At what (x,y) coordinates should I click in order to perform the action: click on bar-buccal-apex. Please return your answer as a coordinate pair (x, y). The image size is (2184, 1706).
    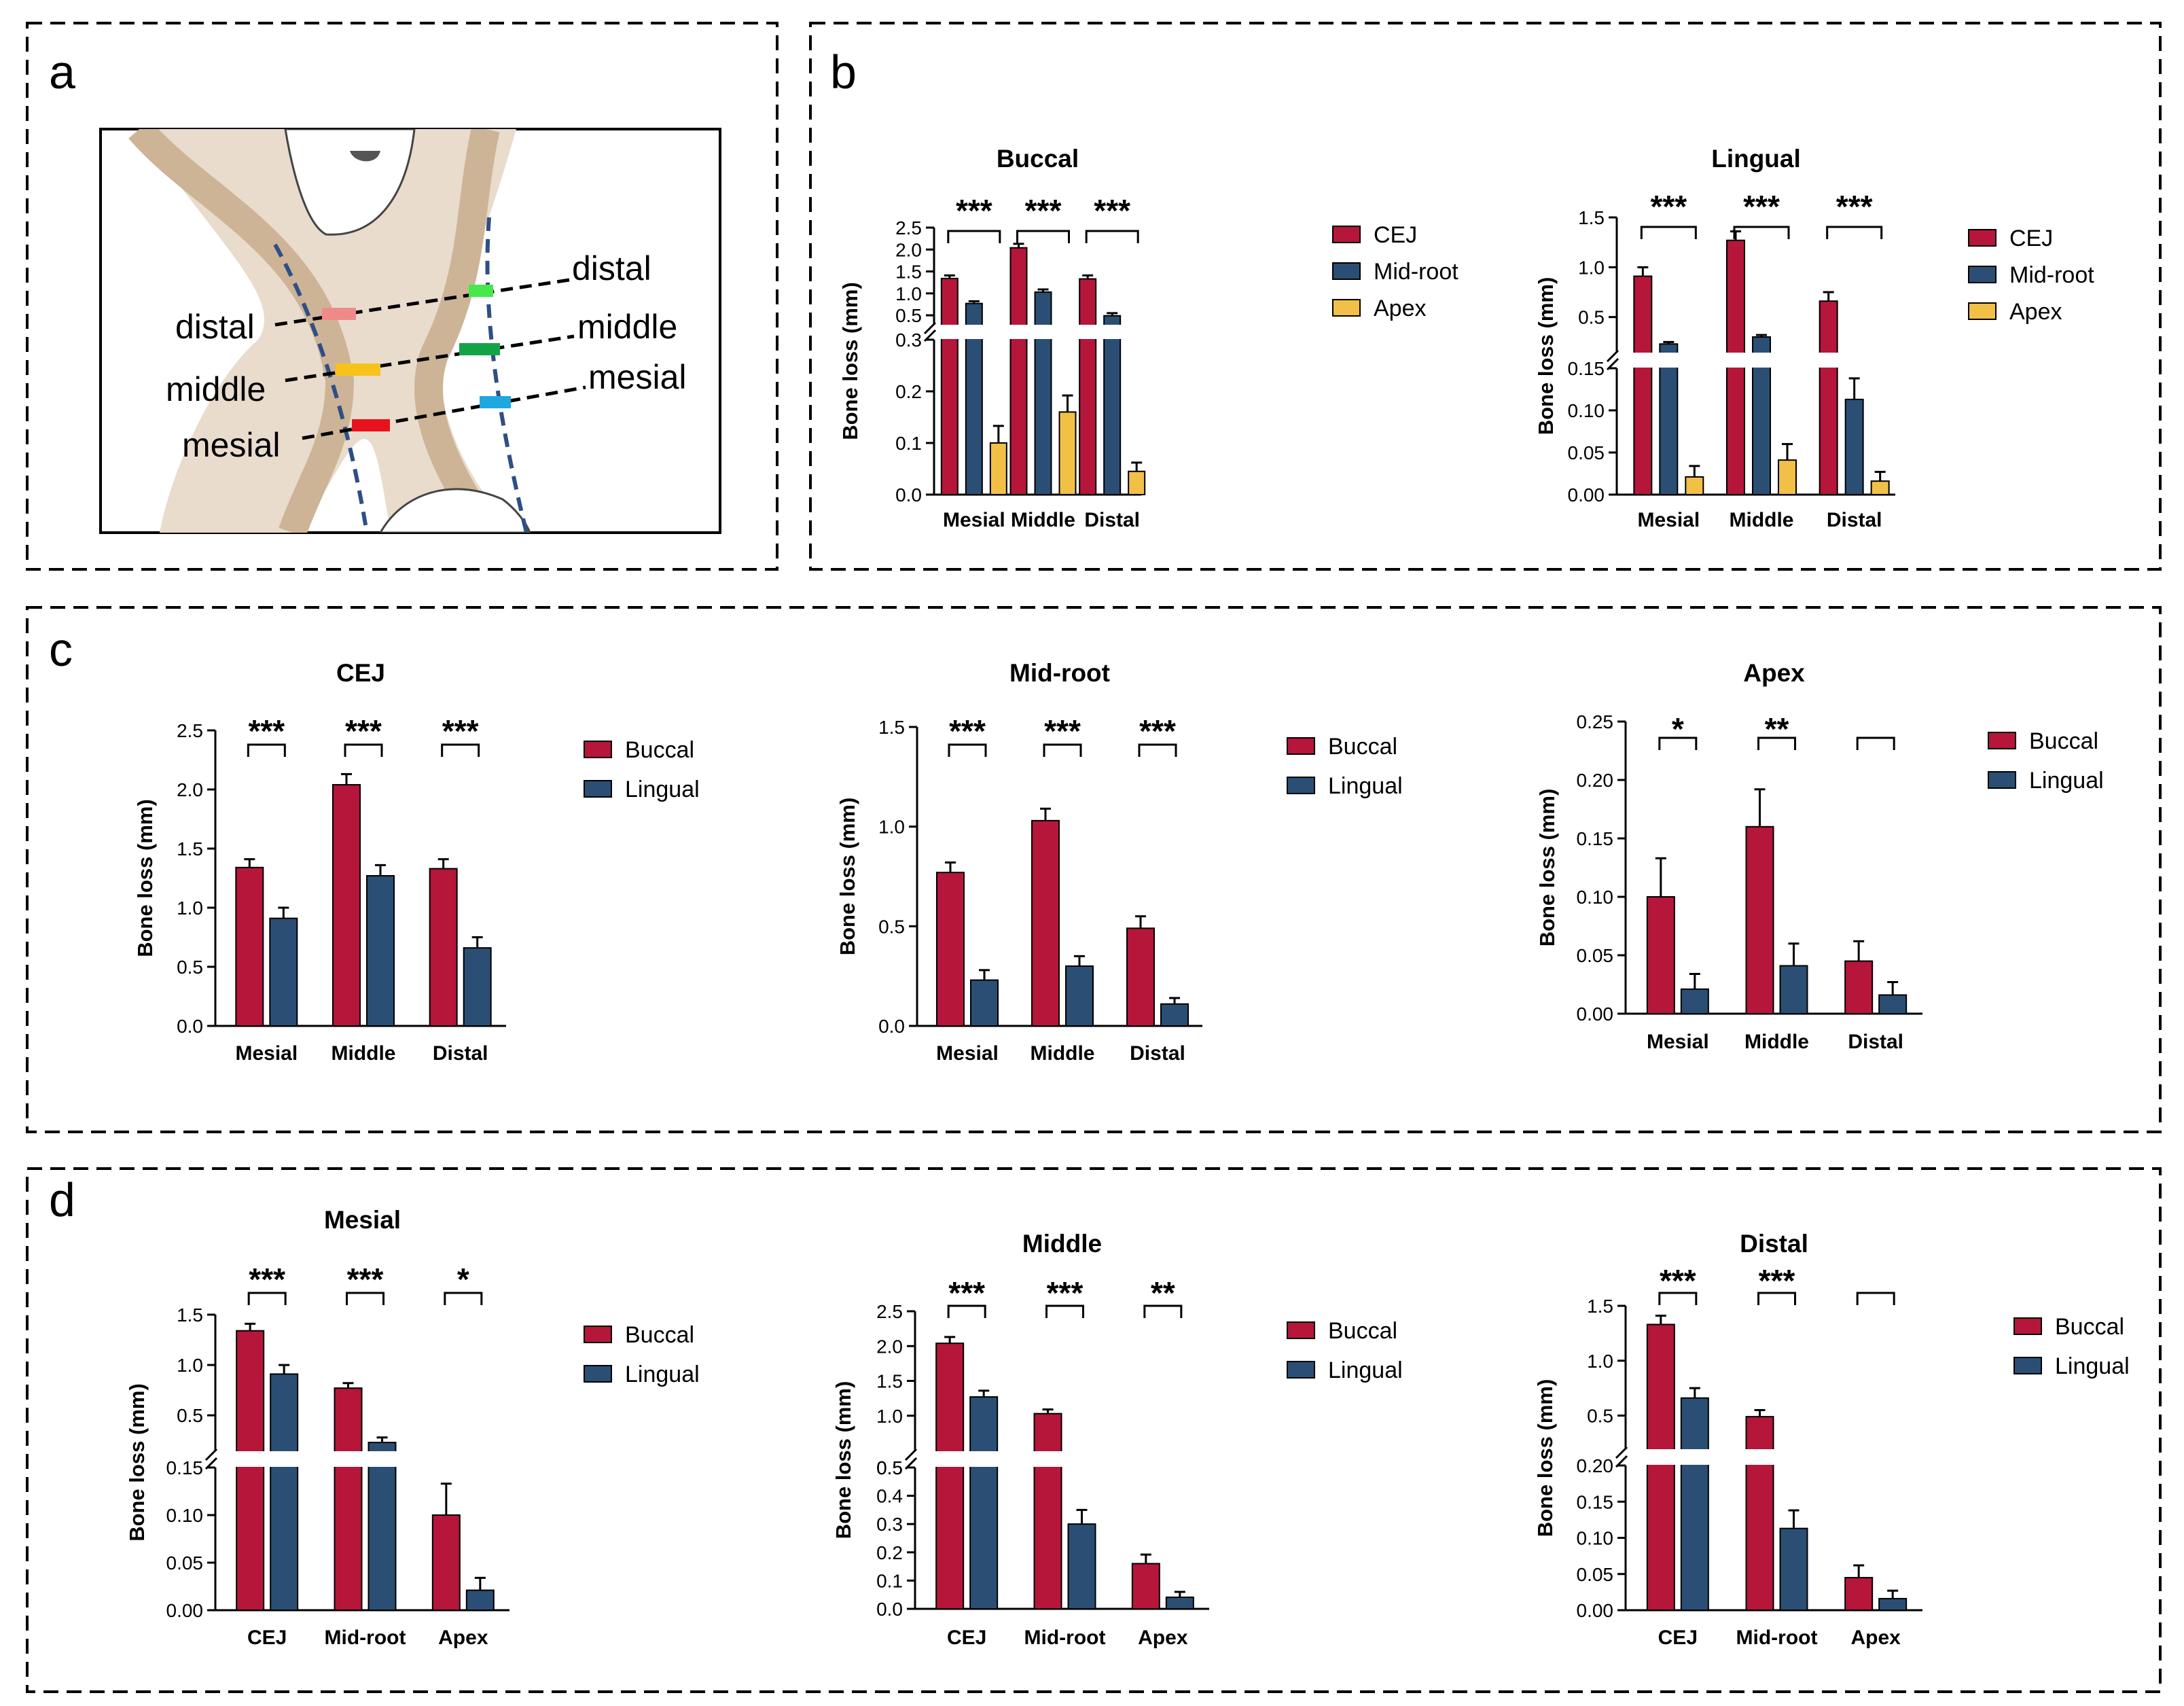
    Looking at the image, I should click on (1145, 1586).